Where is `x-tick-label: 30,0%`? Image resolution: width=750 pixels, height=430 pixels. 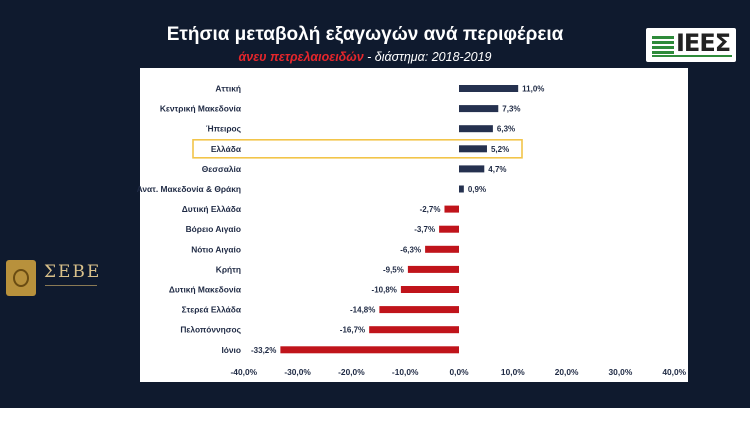 x-tick-label: 30,0% is located at coordinates (621, 372).